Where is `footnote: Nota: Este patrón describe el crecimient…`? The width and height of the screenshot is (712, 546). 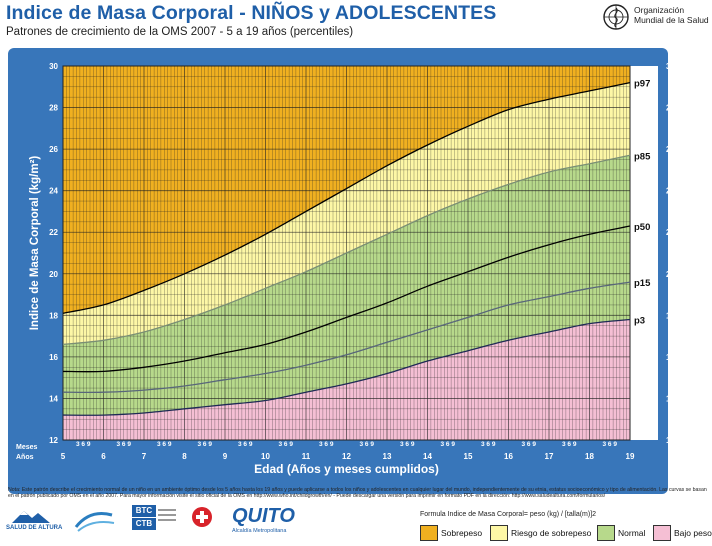 footnote: Nota: Este patrón describe el crecimient… is located at coordinates (357, 493).